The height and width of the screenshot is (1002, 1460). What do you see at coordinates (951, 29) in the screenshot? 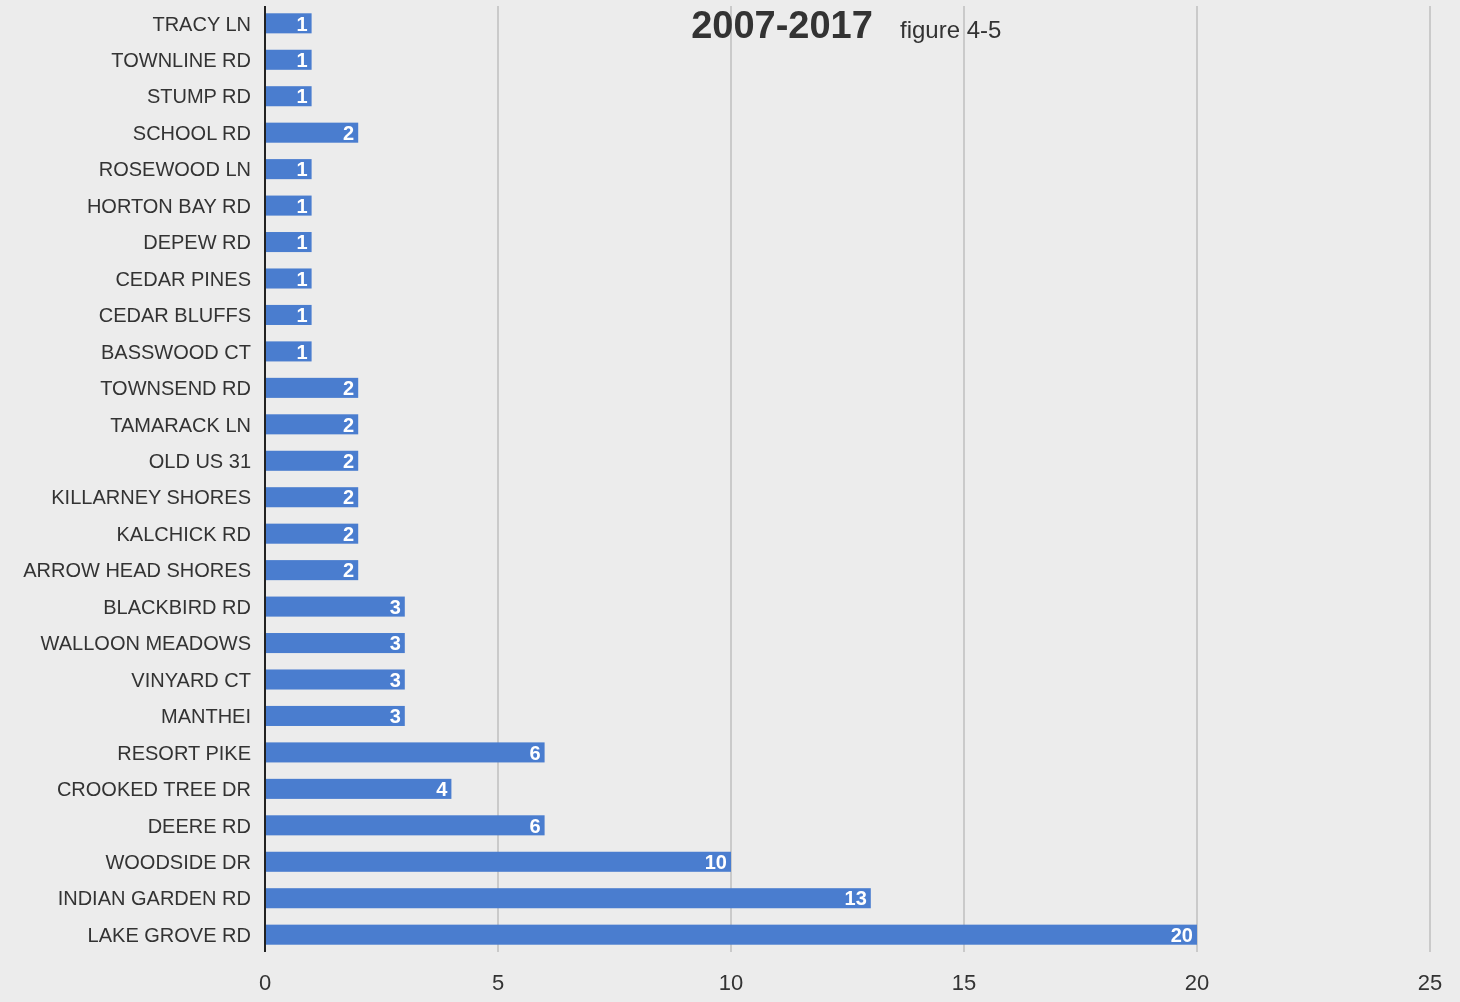
I see `annotation: figure 4-5` at bounding box center [951, 29].